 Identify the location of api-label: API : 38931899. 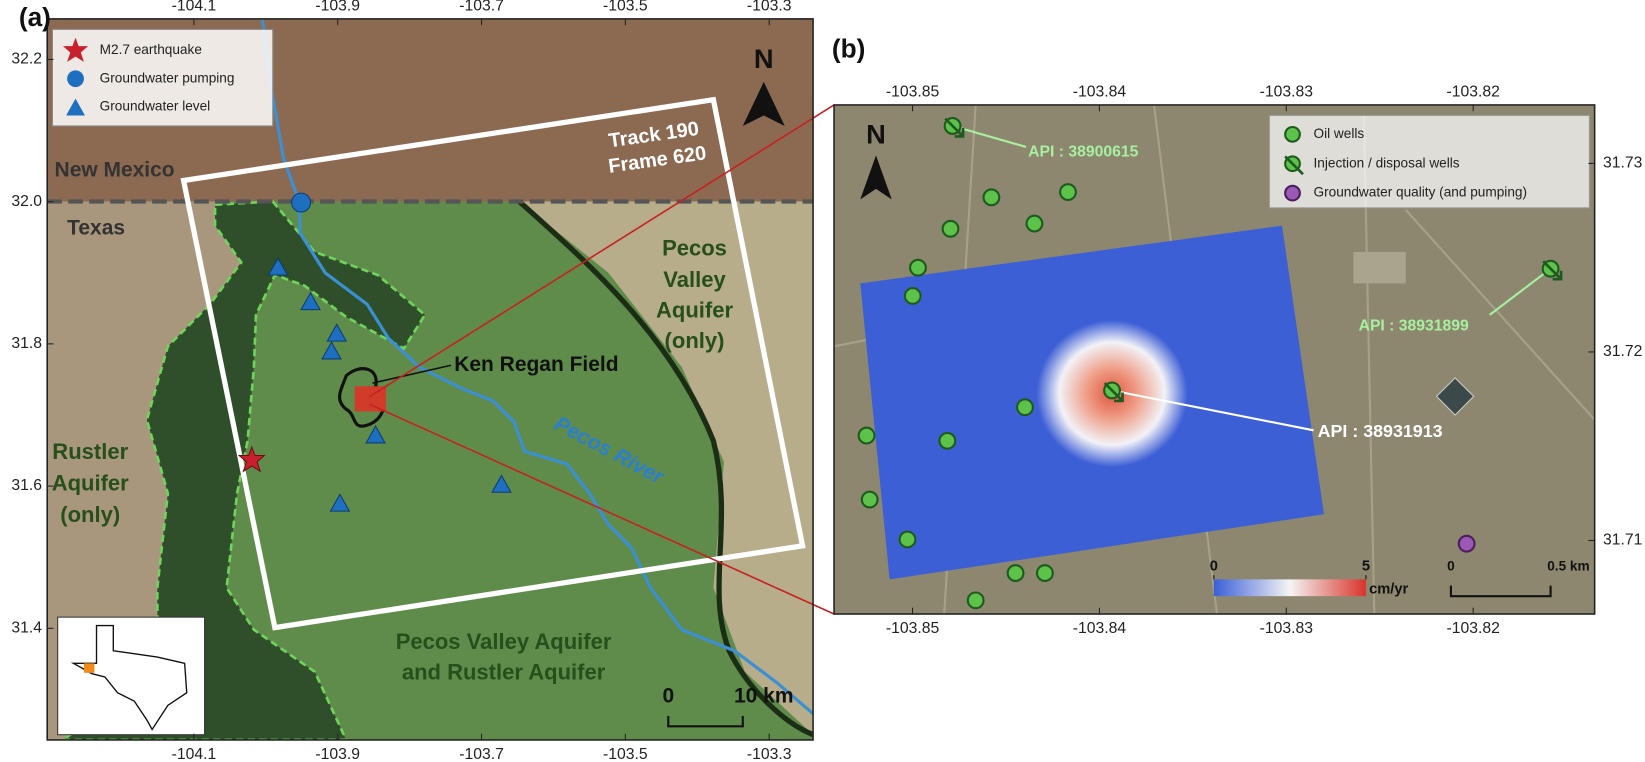
(1414, 326).